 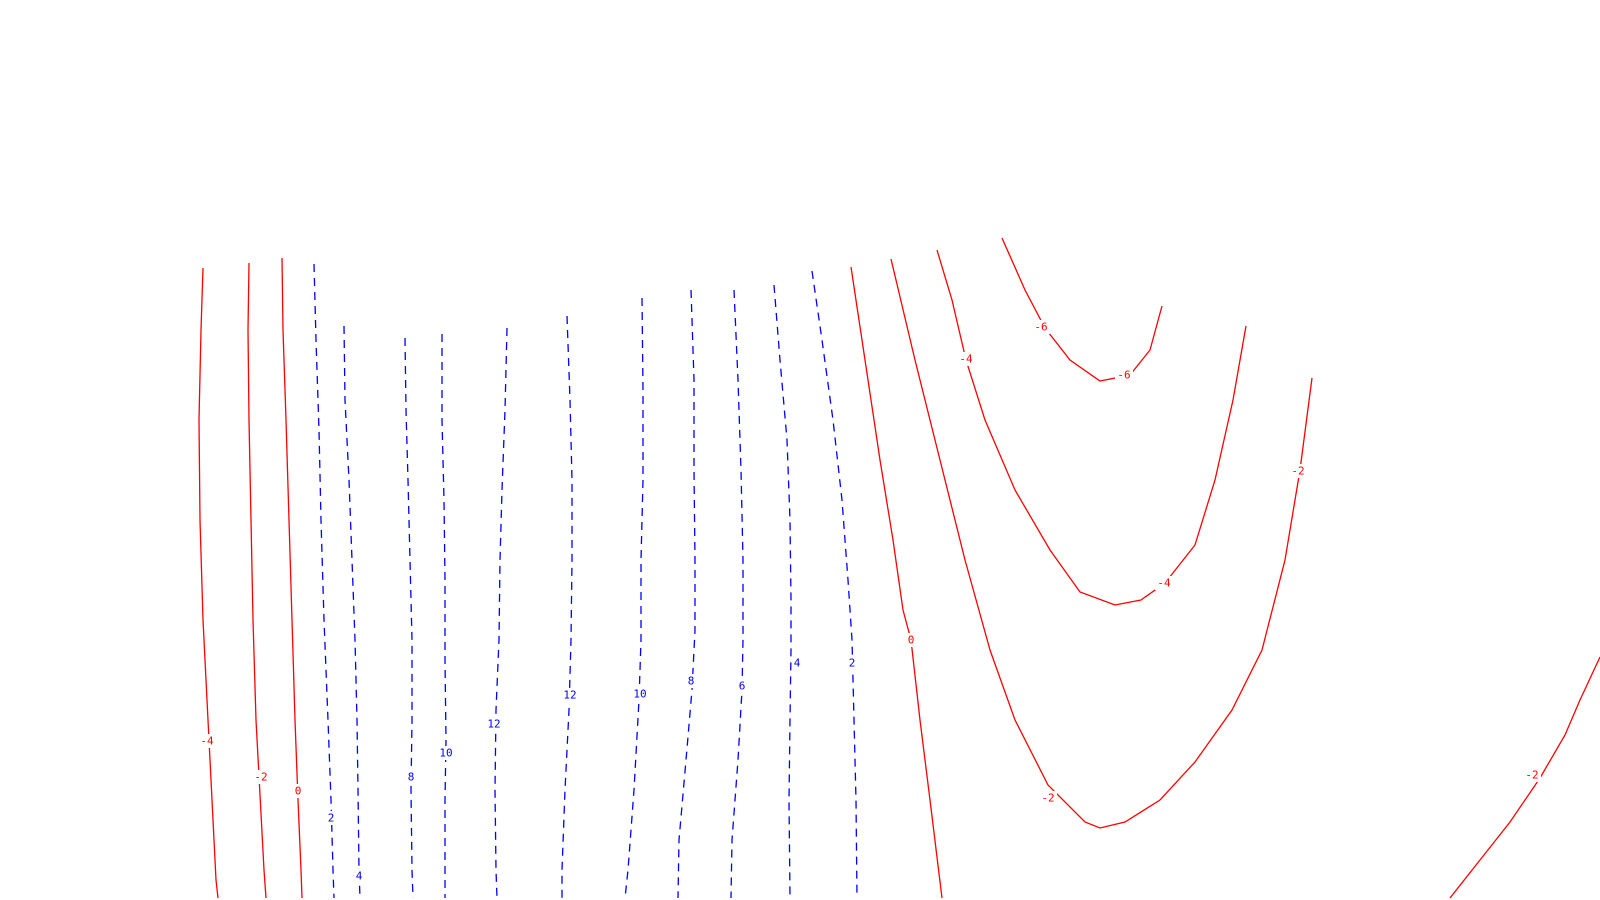 I want to click on contour-line--2, so click(x=257, y=580).